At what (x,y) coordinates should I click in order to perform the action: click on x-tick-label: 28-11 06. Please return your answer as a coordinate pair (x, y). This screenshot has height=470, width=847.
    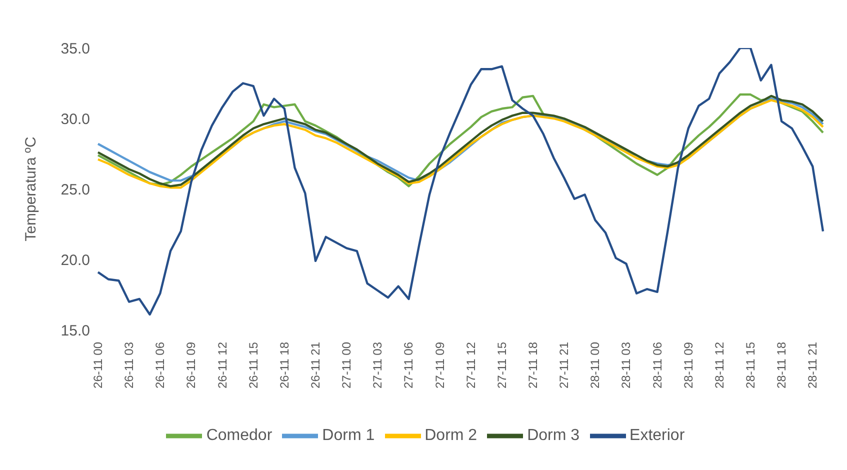
    Looking at the image, I should click on (657, 365).